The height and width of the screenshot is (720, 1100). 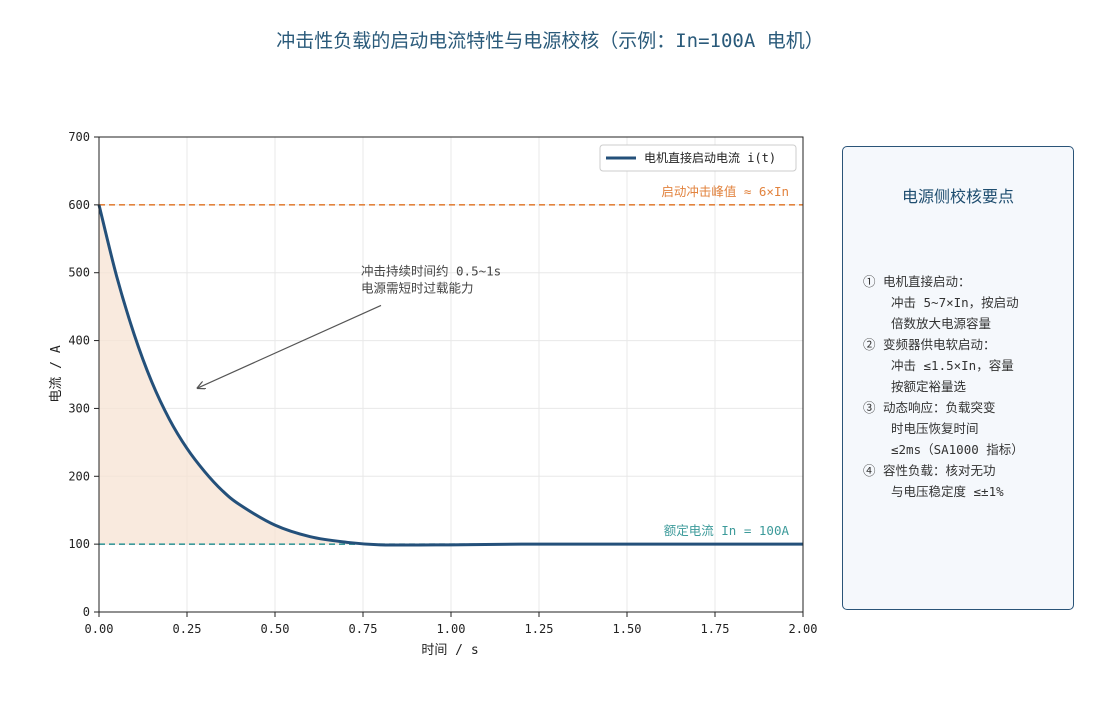 What do you see at coordinates (449, 650) in the screenshot?
I see `x-axis-label: 时间 / s` at bounding box center [449, 650].